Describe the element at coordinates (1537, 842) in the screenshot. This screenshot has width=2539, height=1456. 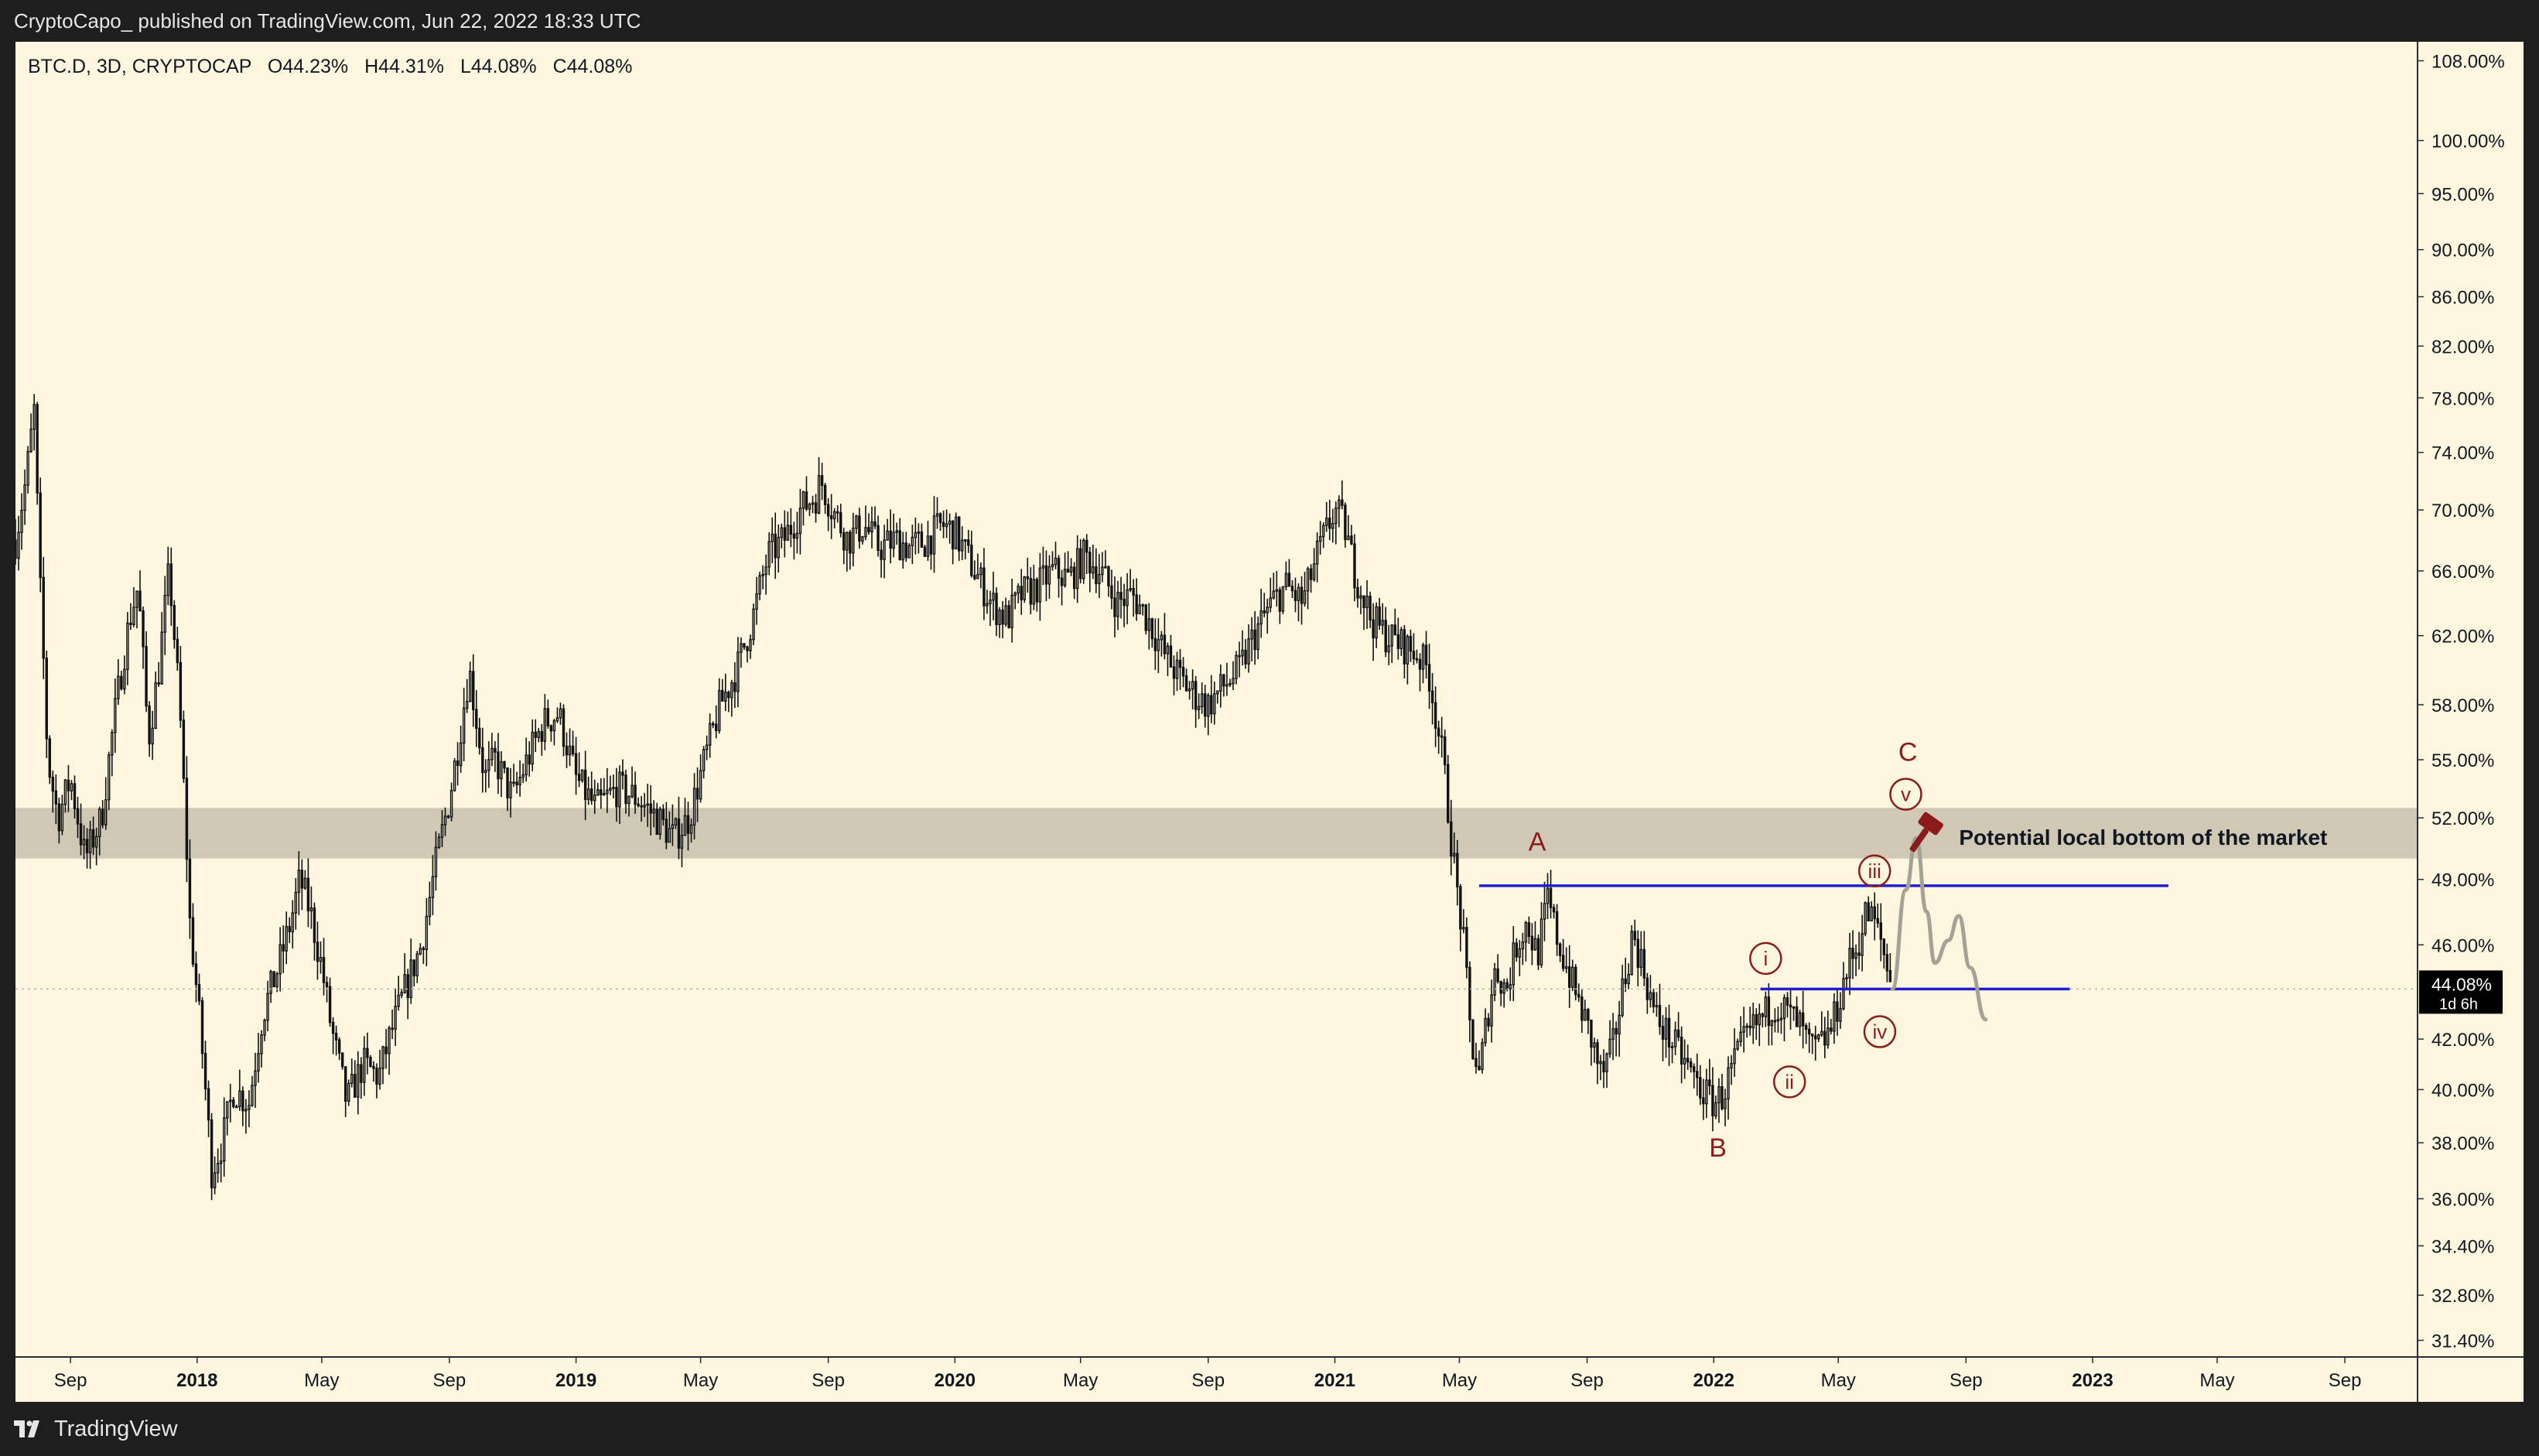
I see `wave-label-A: A` at that location.